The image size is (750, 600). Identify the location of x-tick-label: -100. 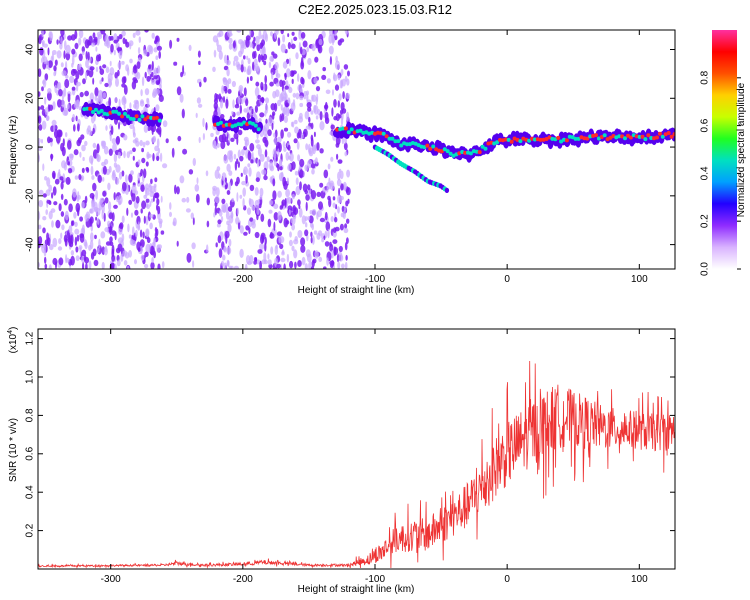
(375, 579).